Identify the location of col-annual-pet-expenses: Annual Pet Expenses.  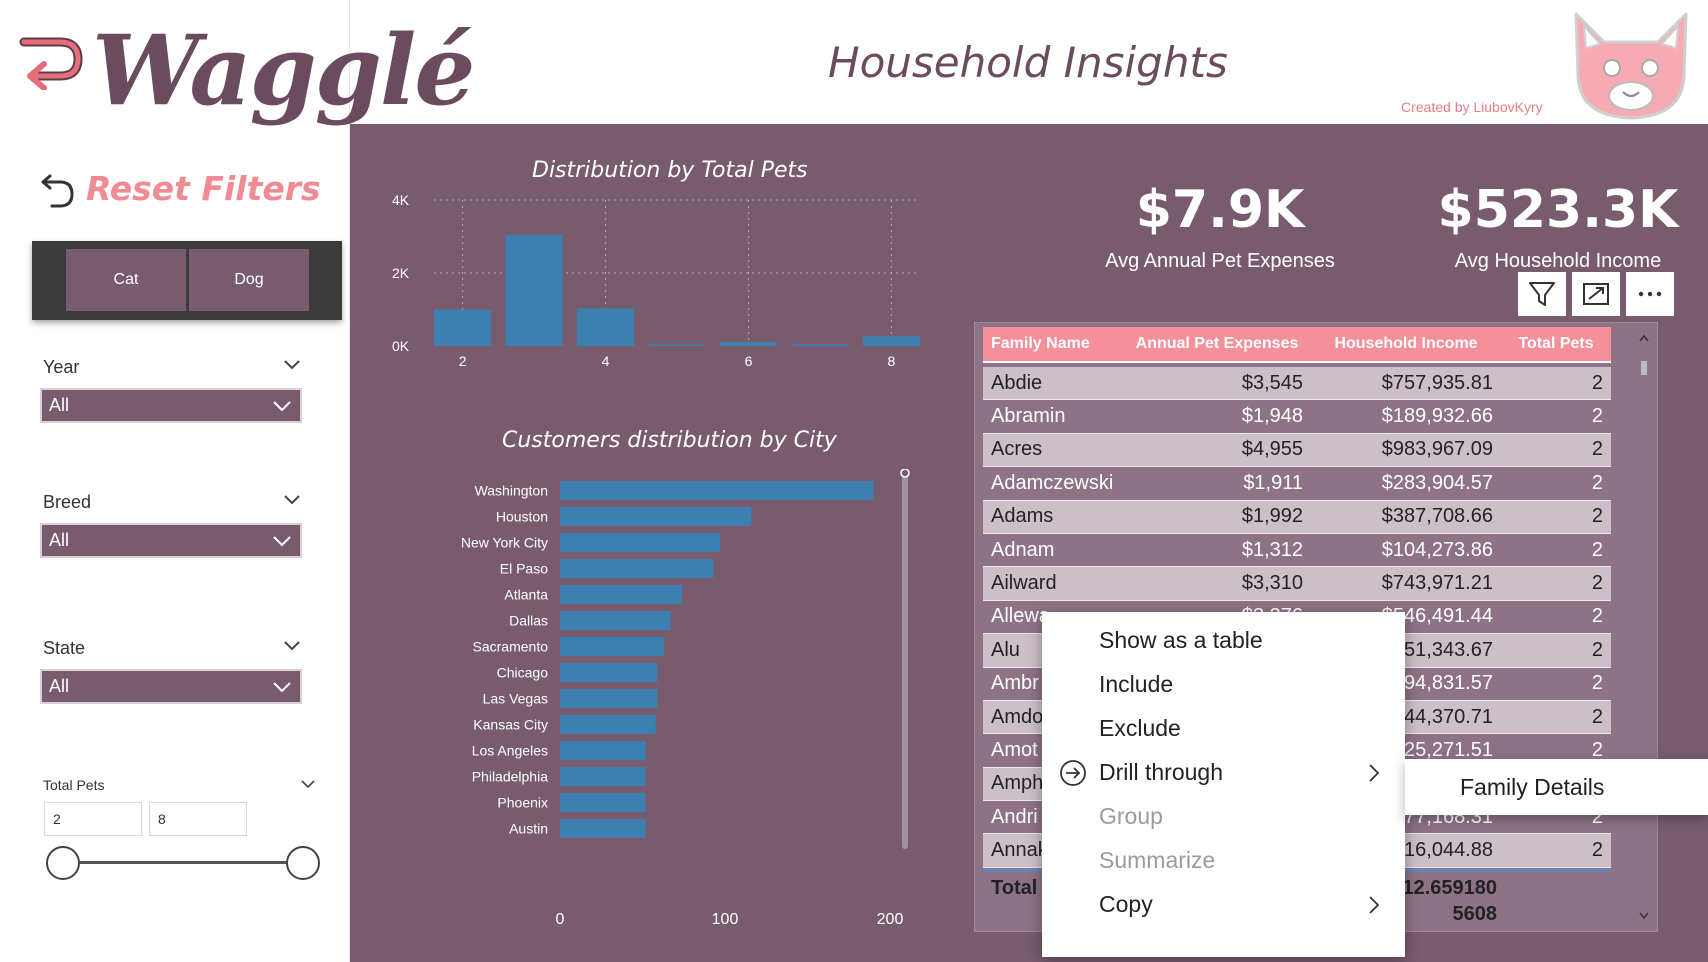
(1217, 343).